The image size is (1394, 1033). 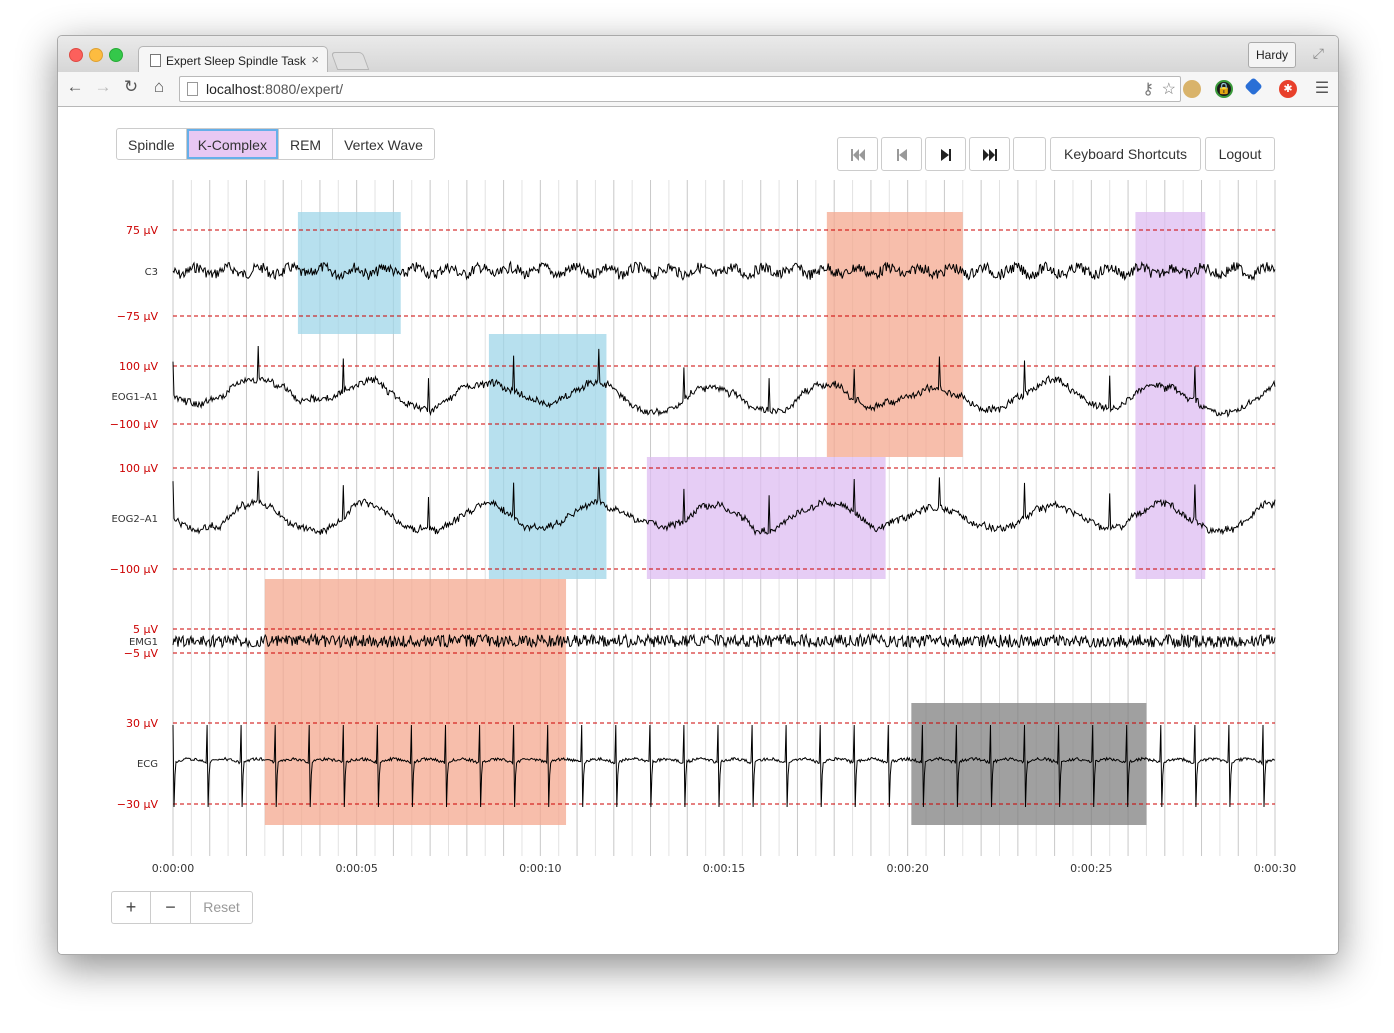 What do you see at coordinates (1272, 55) in the screenshot?
I see `profile-button: Hardy` at bounding box center [1272, 55].